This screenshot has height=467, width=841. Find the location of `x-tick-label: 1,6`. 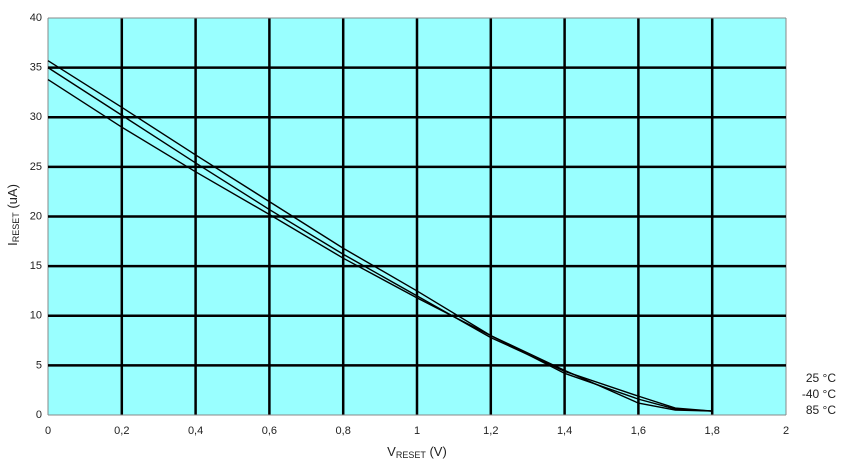

x-tick-label: 1,6 is located at coordinates (638, 431).